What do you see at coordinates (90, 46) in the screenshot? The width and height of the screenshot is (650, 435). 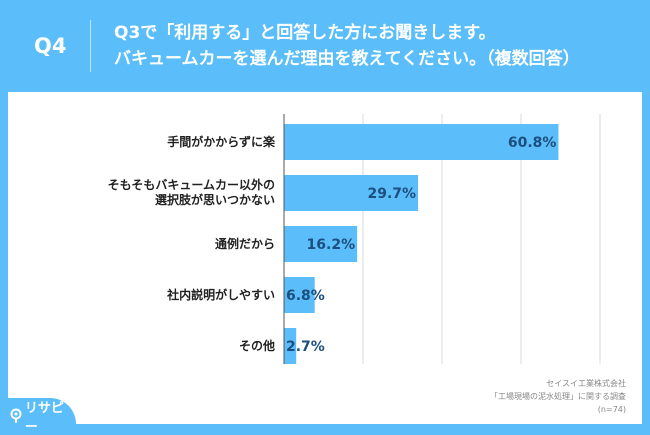 I see `header-divider` at bounding box center [90, 46].